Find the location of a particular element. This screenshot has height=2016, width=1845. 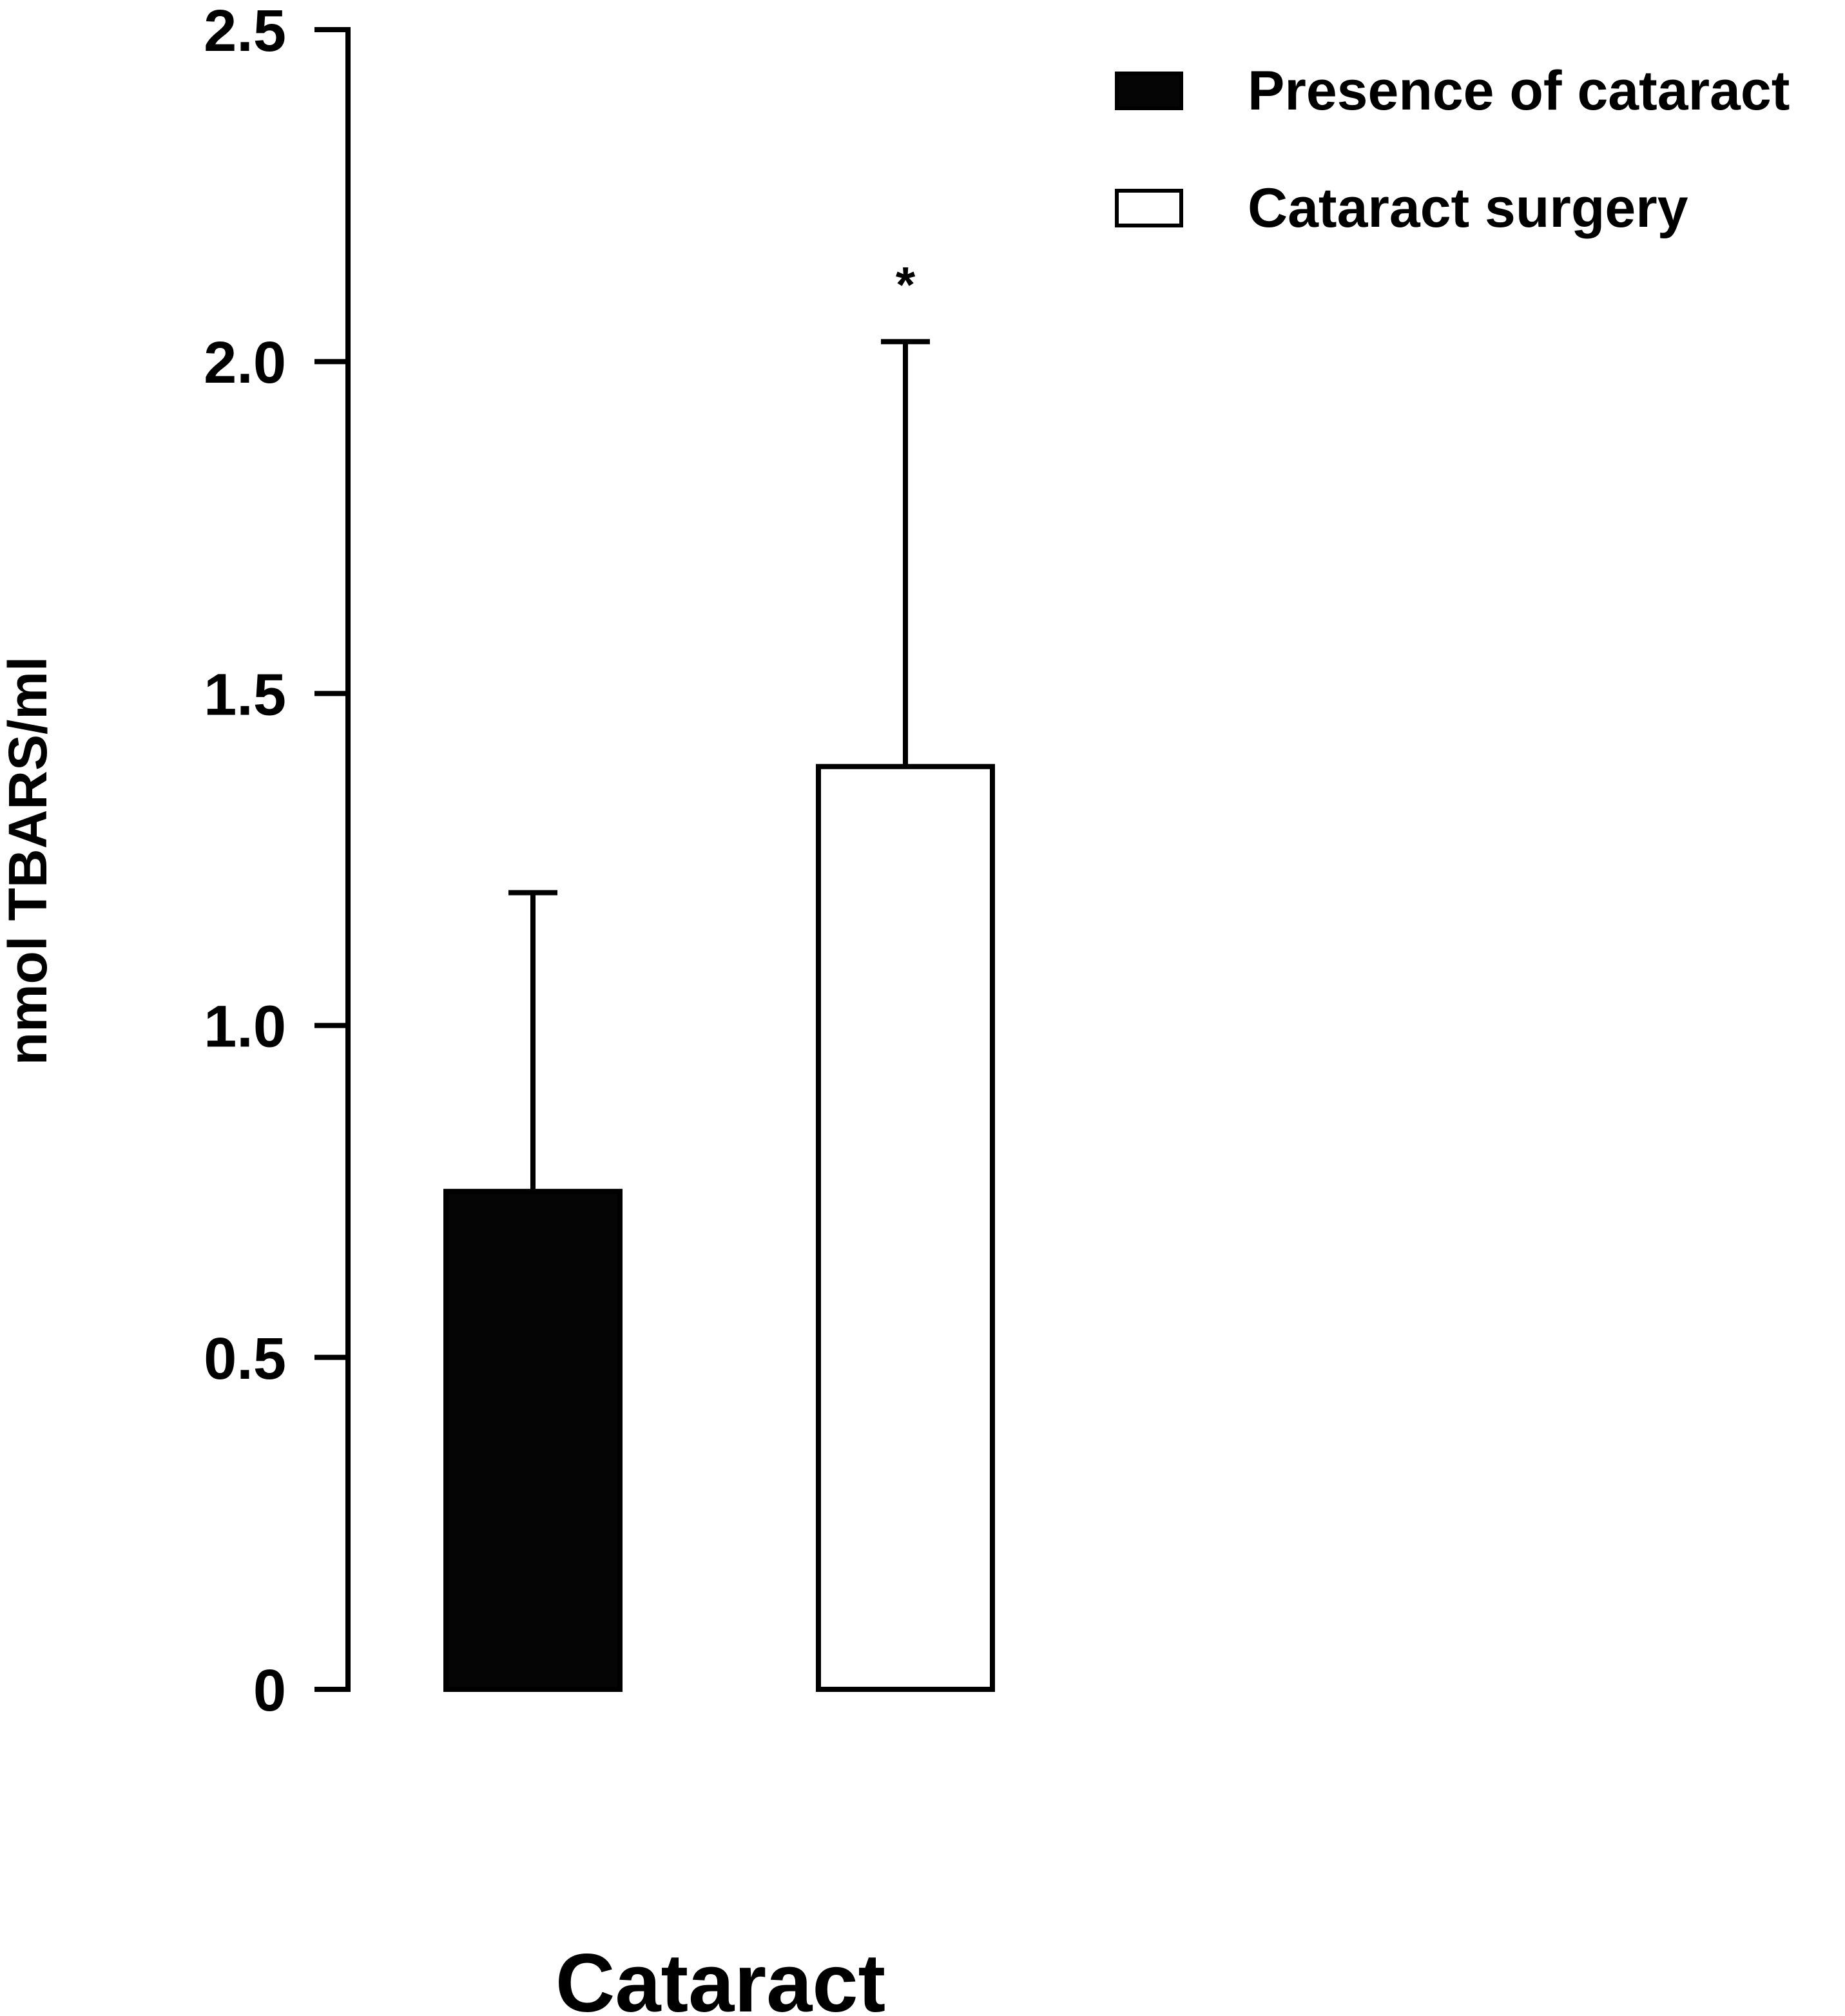

y-tick-label: 2.0 is located at coordinates (245, 363).